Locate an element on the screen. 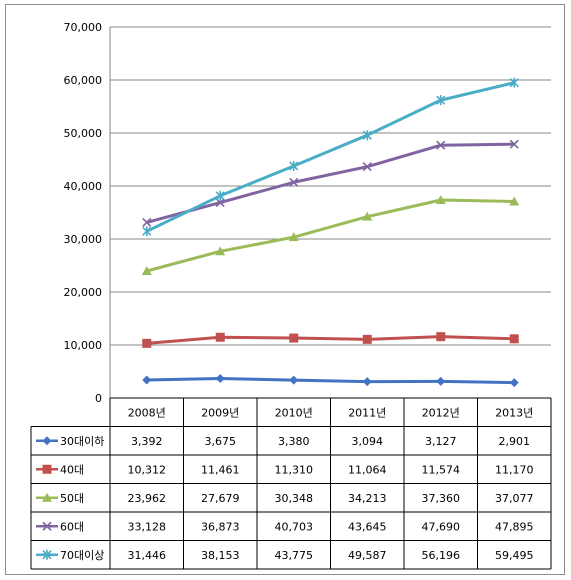  table-value: 47,895 is located at coordinates (514, 526).